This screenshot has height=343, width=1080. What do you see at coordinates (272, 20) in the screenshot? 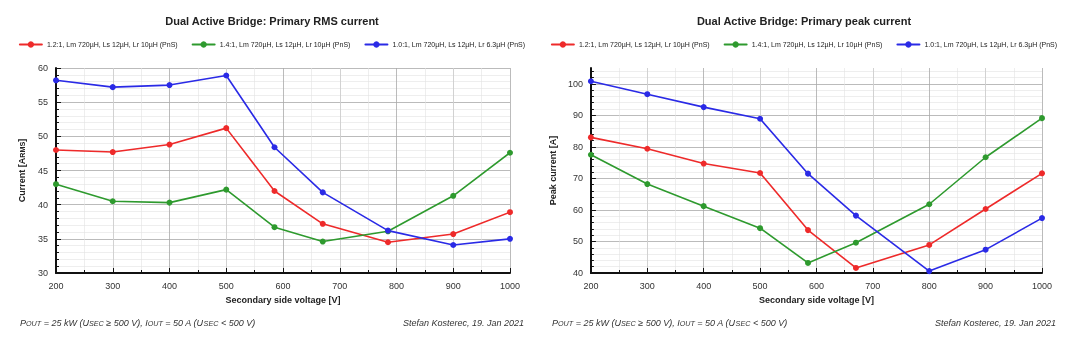
I see `chart-title: Dual Active Bridge: Primary RMS current` at bounding box center [272, 20].